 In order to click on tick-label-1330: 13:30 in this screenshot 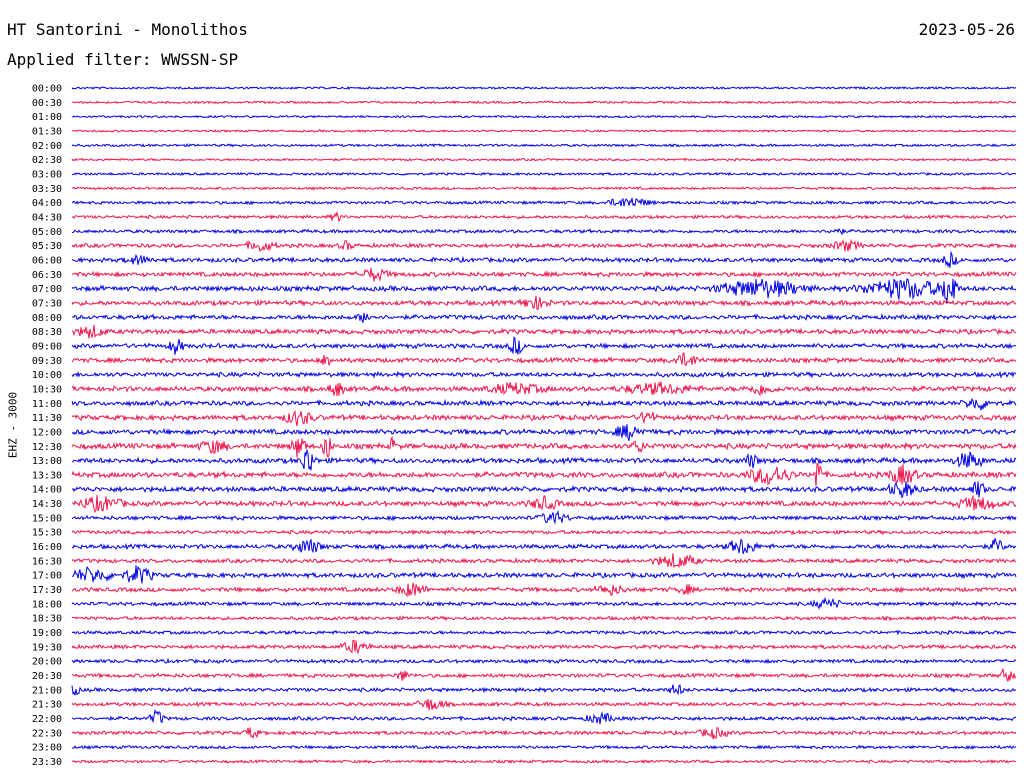, I will do `click(47, 475)`.